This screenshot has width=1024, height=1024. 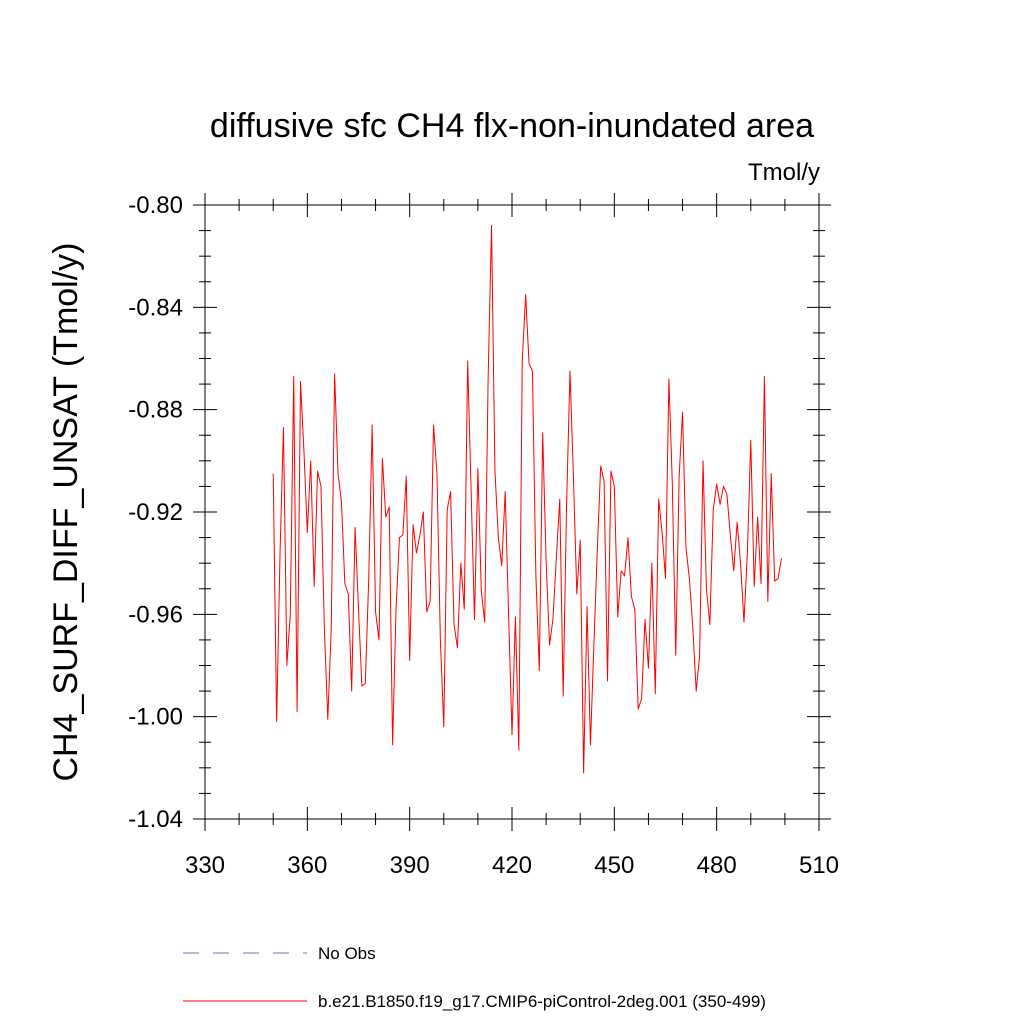 I want to click on x-tick-label: 450, so click(x=614, y=865).